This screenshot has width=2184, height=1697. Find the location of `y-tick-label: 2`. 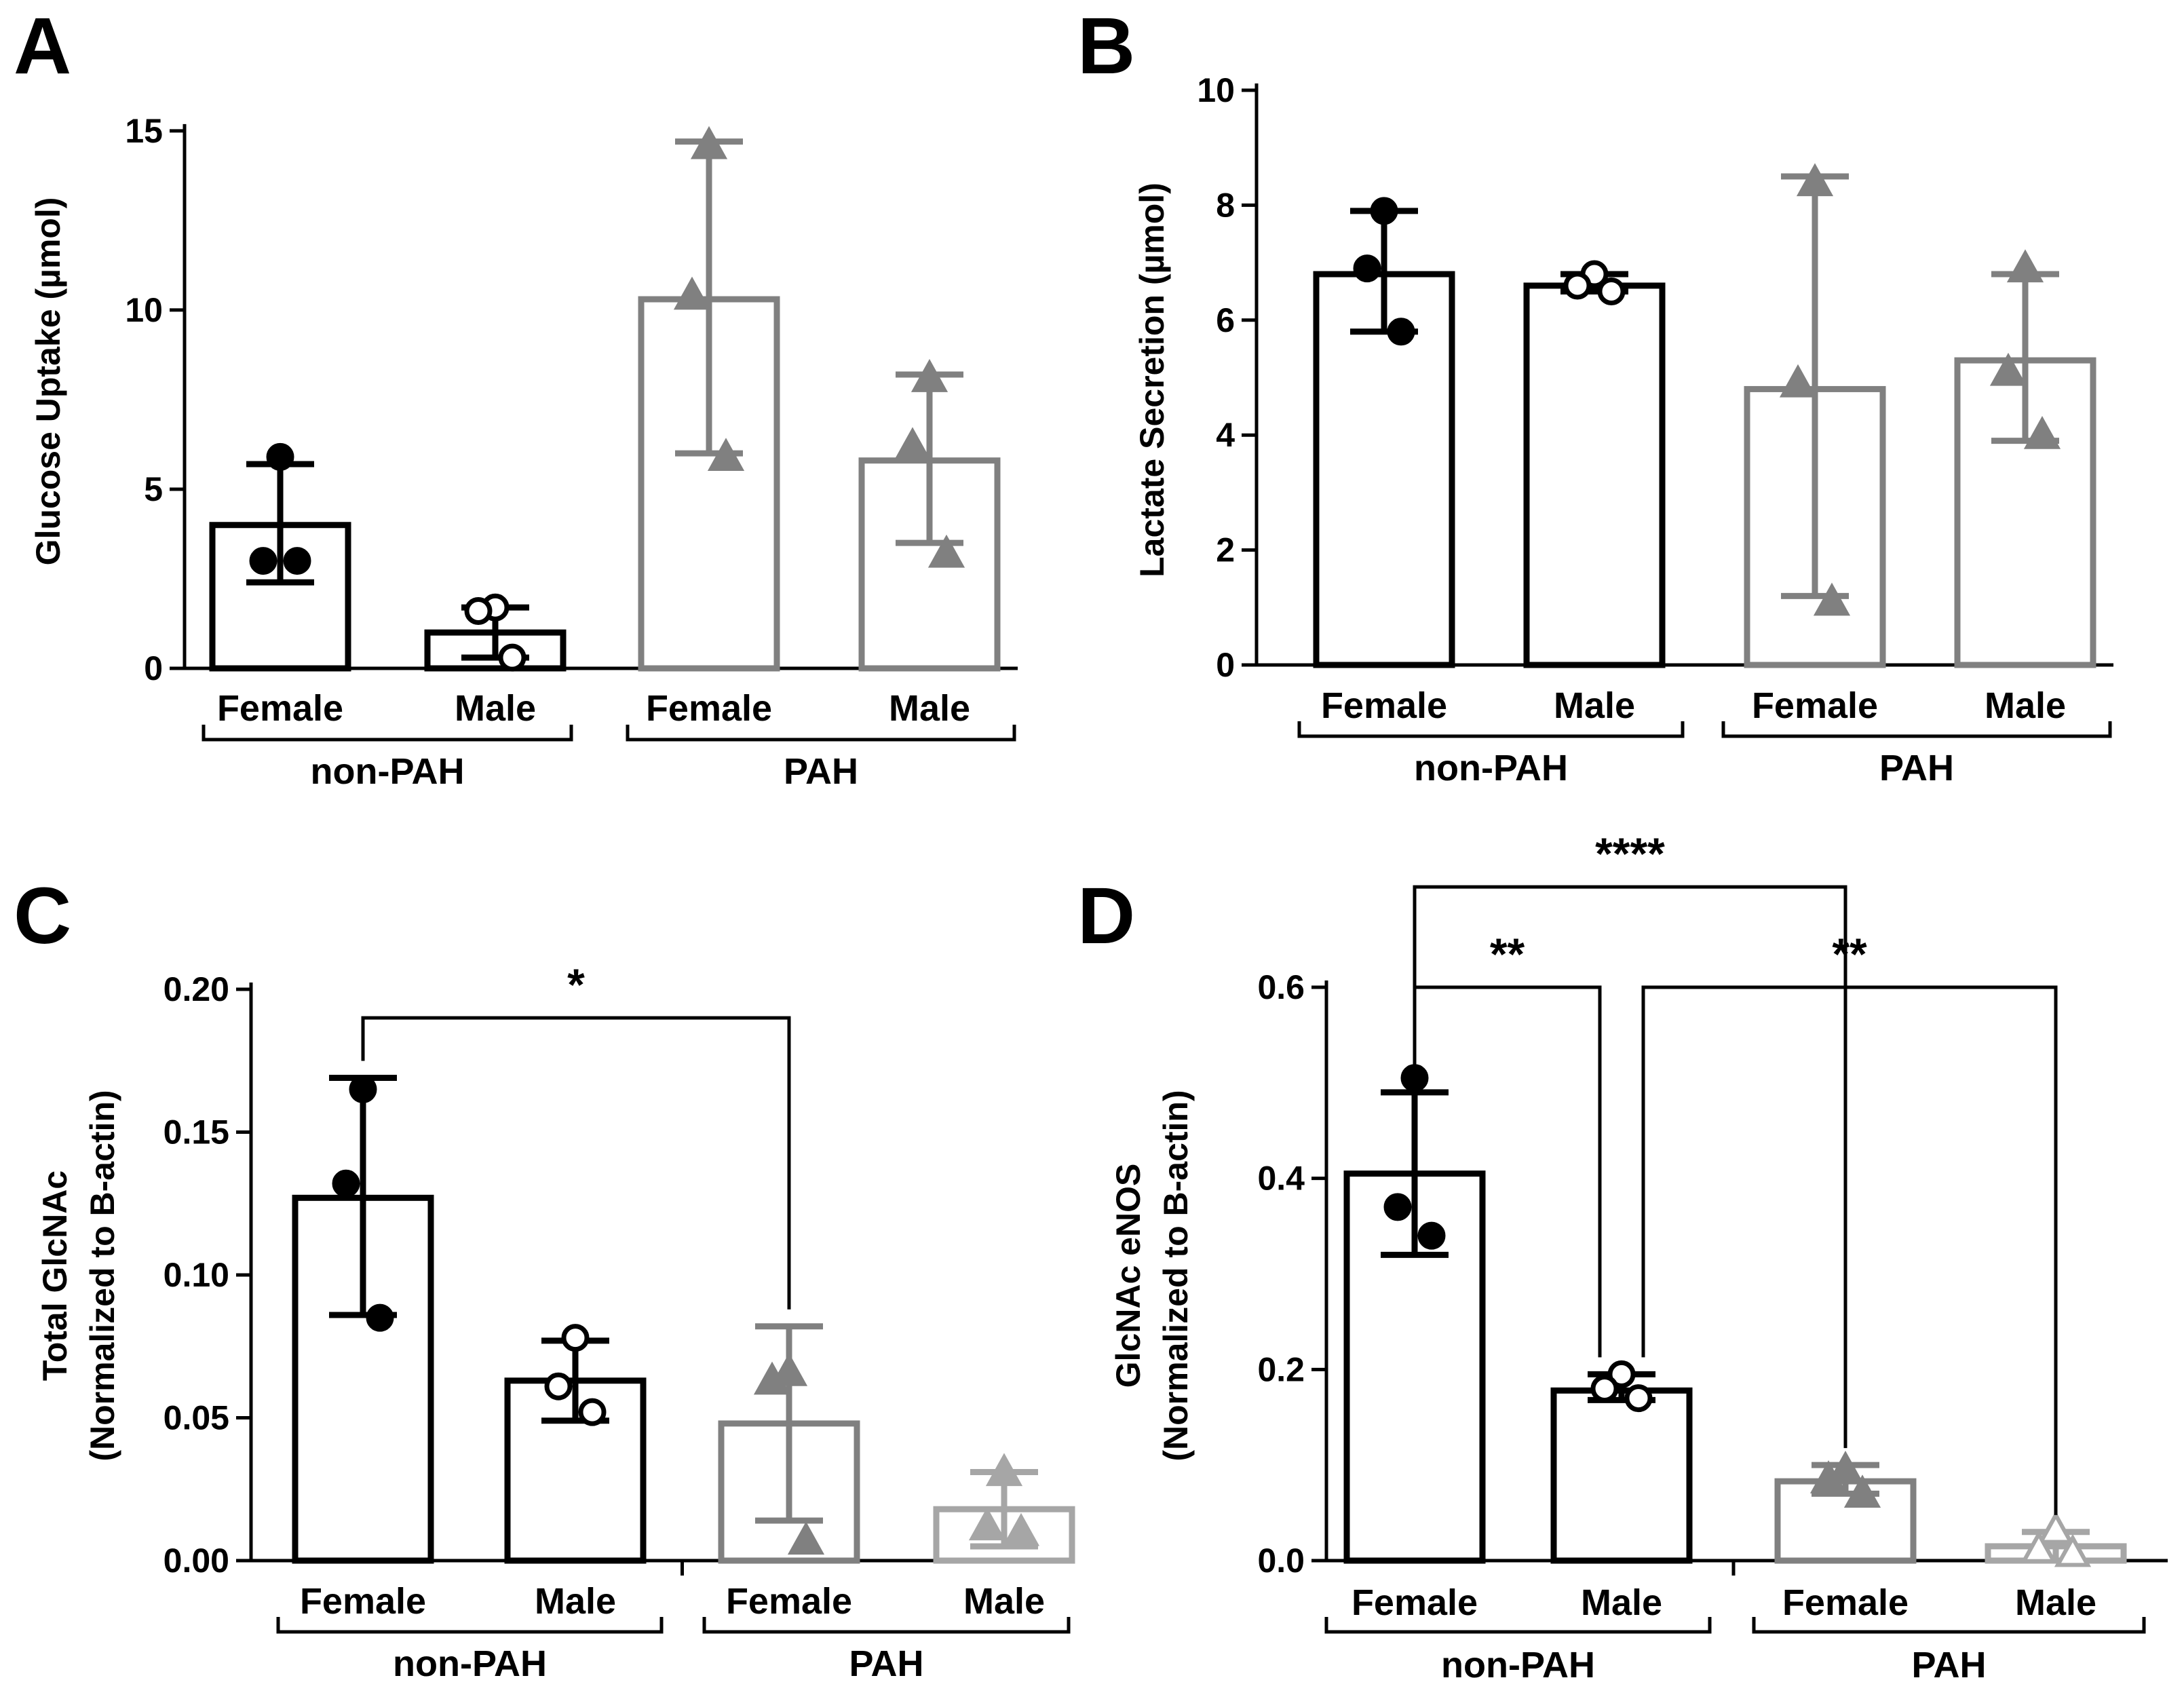

y-tick-label: 2 is located at coordinates (1225, 550).